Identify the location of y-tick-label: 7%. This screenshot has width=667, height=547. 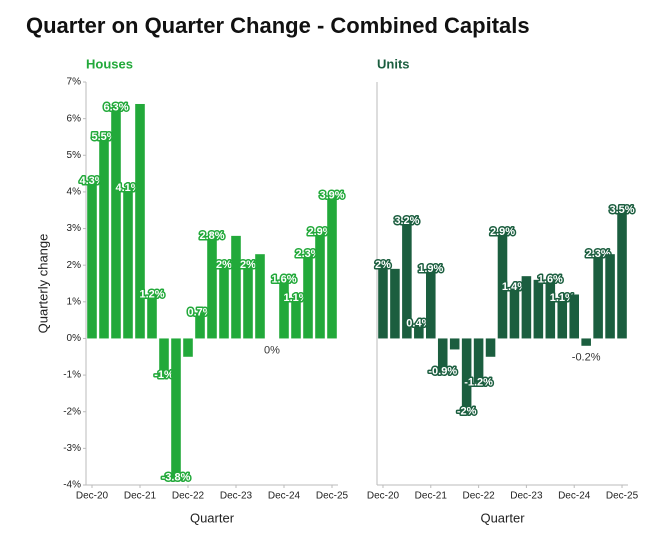
(74, 82).